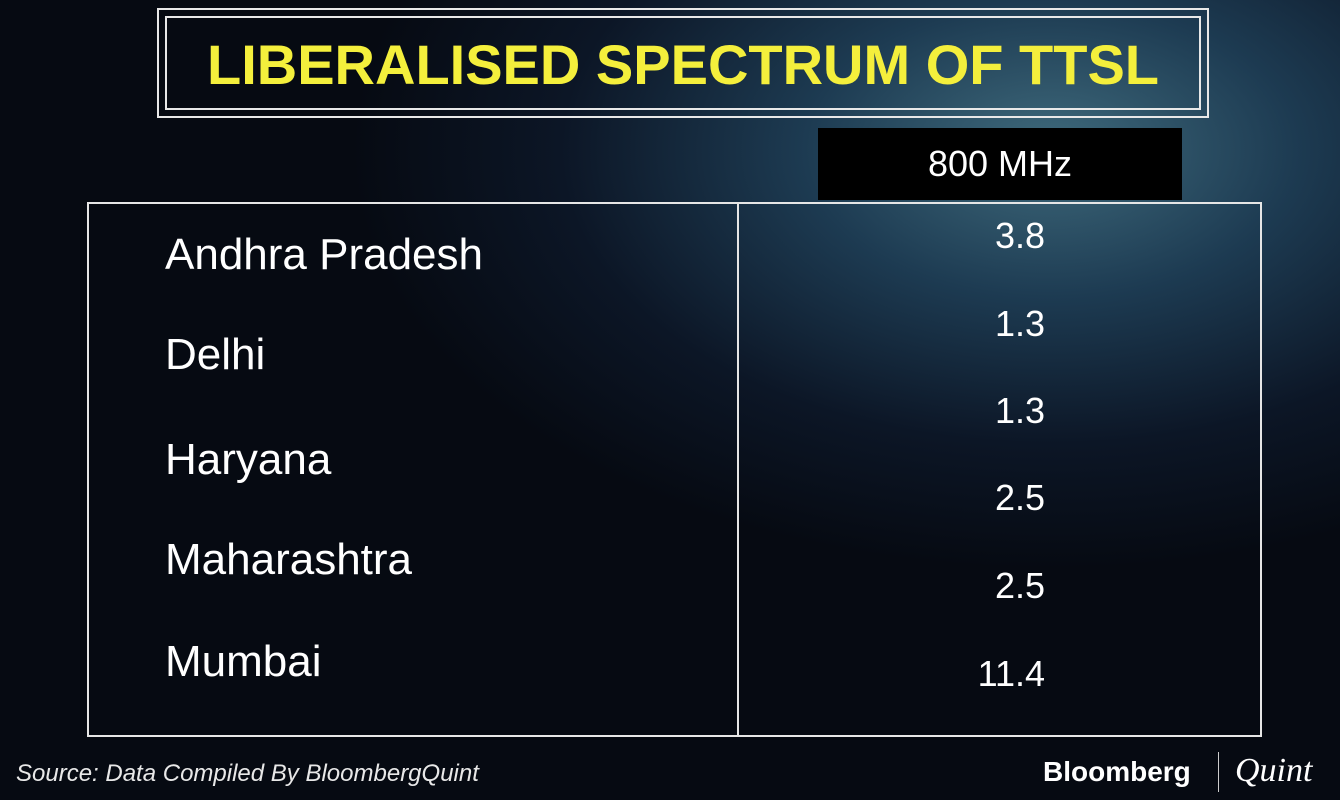 The image size is (1340, 800). Describe the element at coordinates (1117, 771) in the screenshot. I see `logo-bloomberg: Bloomberg` at that location.